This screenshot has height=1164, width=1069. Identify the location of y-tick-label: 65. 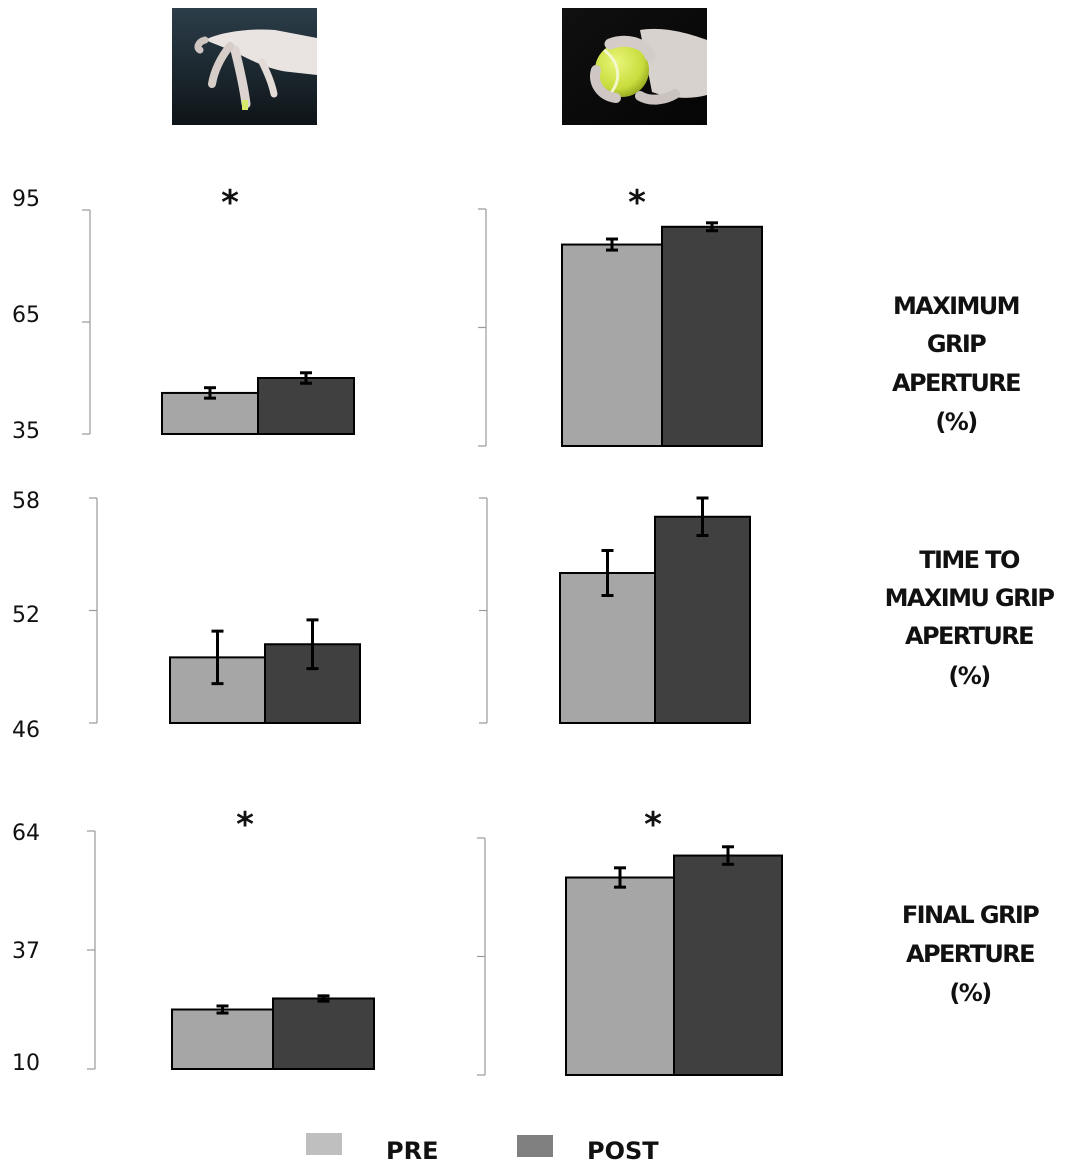
(26, 315).